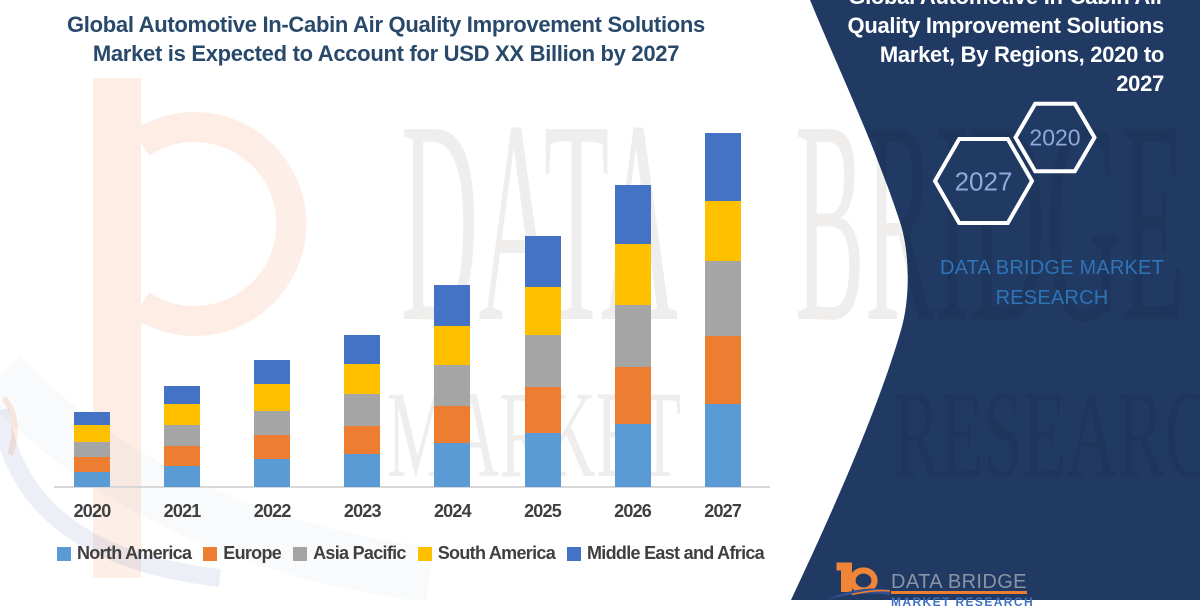 This screenshot has height=609, width=1200. Describe the element at coordinates (1046, 434) in the screenshot. I see `svg-text: RESEARCH` at that location.